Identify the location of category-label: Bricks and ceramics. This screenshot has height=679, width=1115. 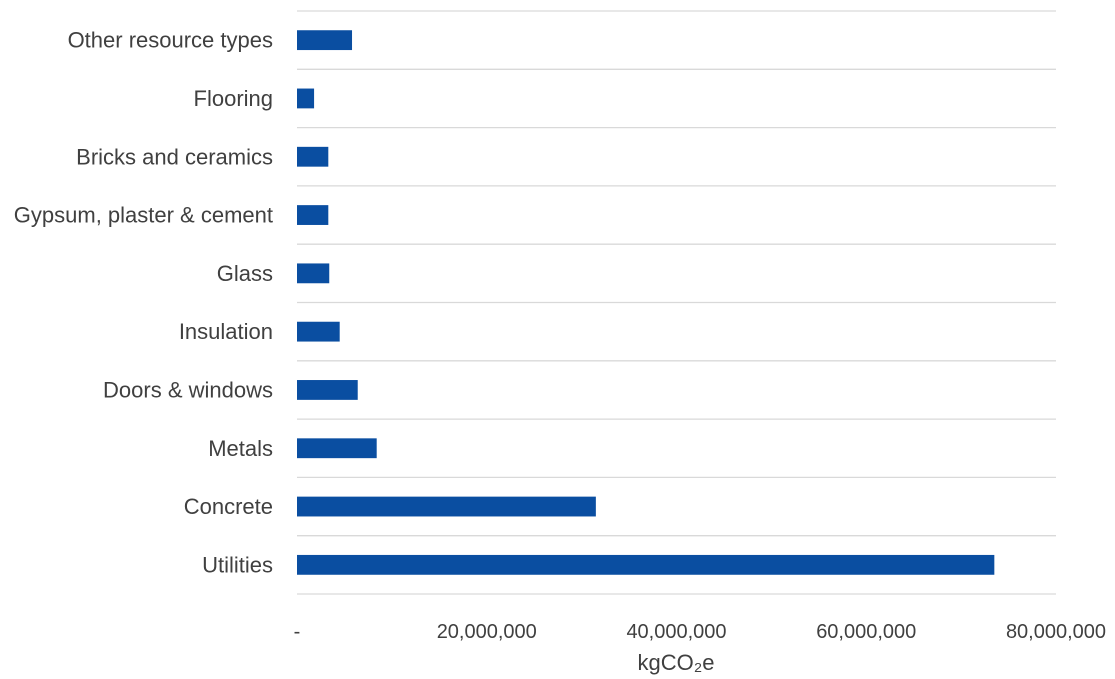
(174, 156).